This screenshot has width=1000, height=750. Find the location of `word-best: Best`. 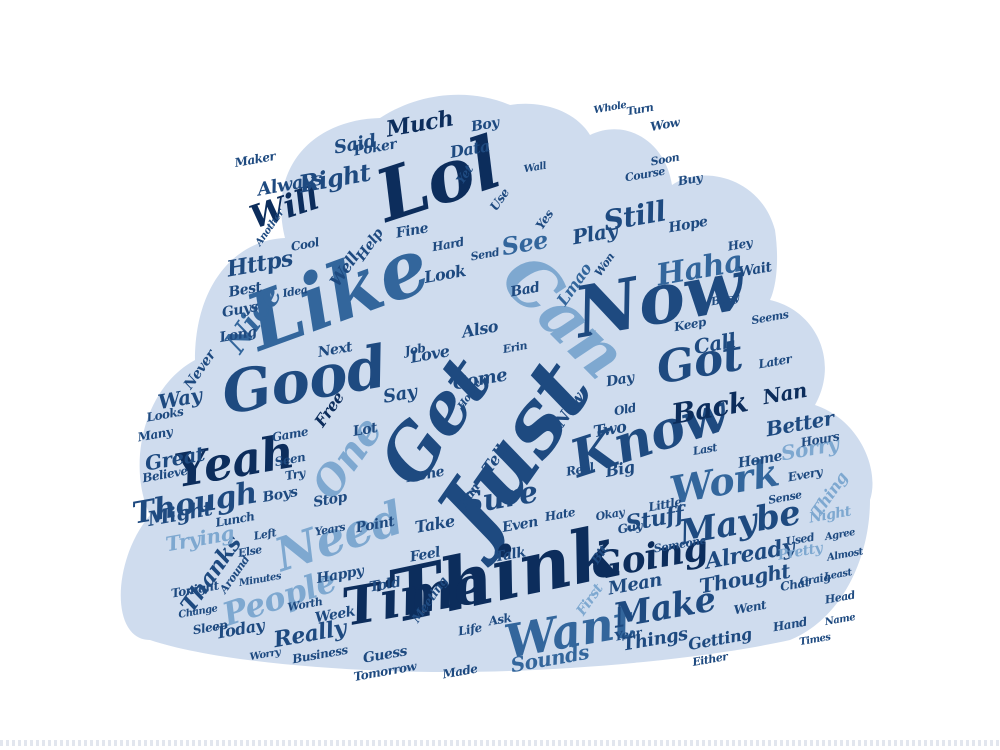

word-best: Best is located at coordinates (244, 290).